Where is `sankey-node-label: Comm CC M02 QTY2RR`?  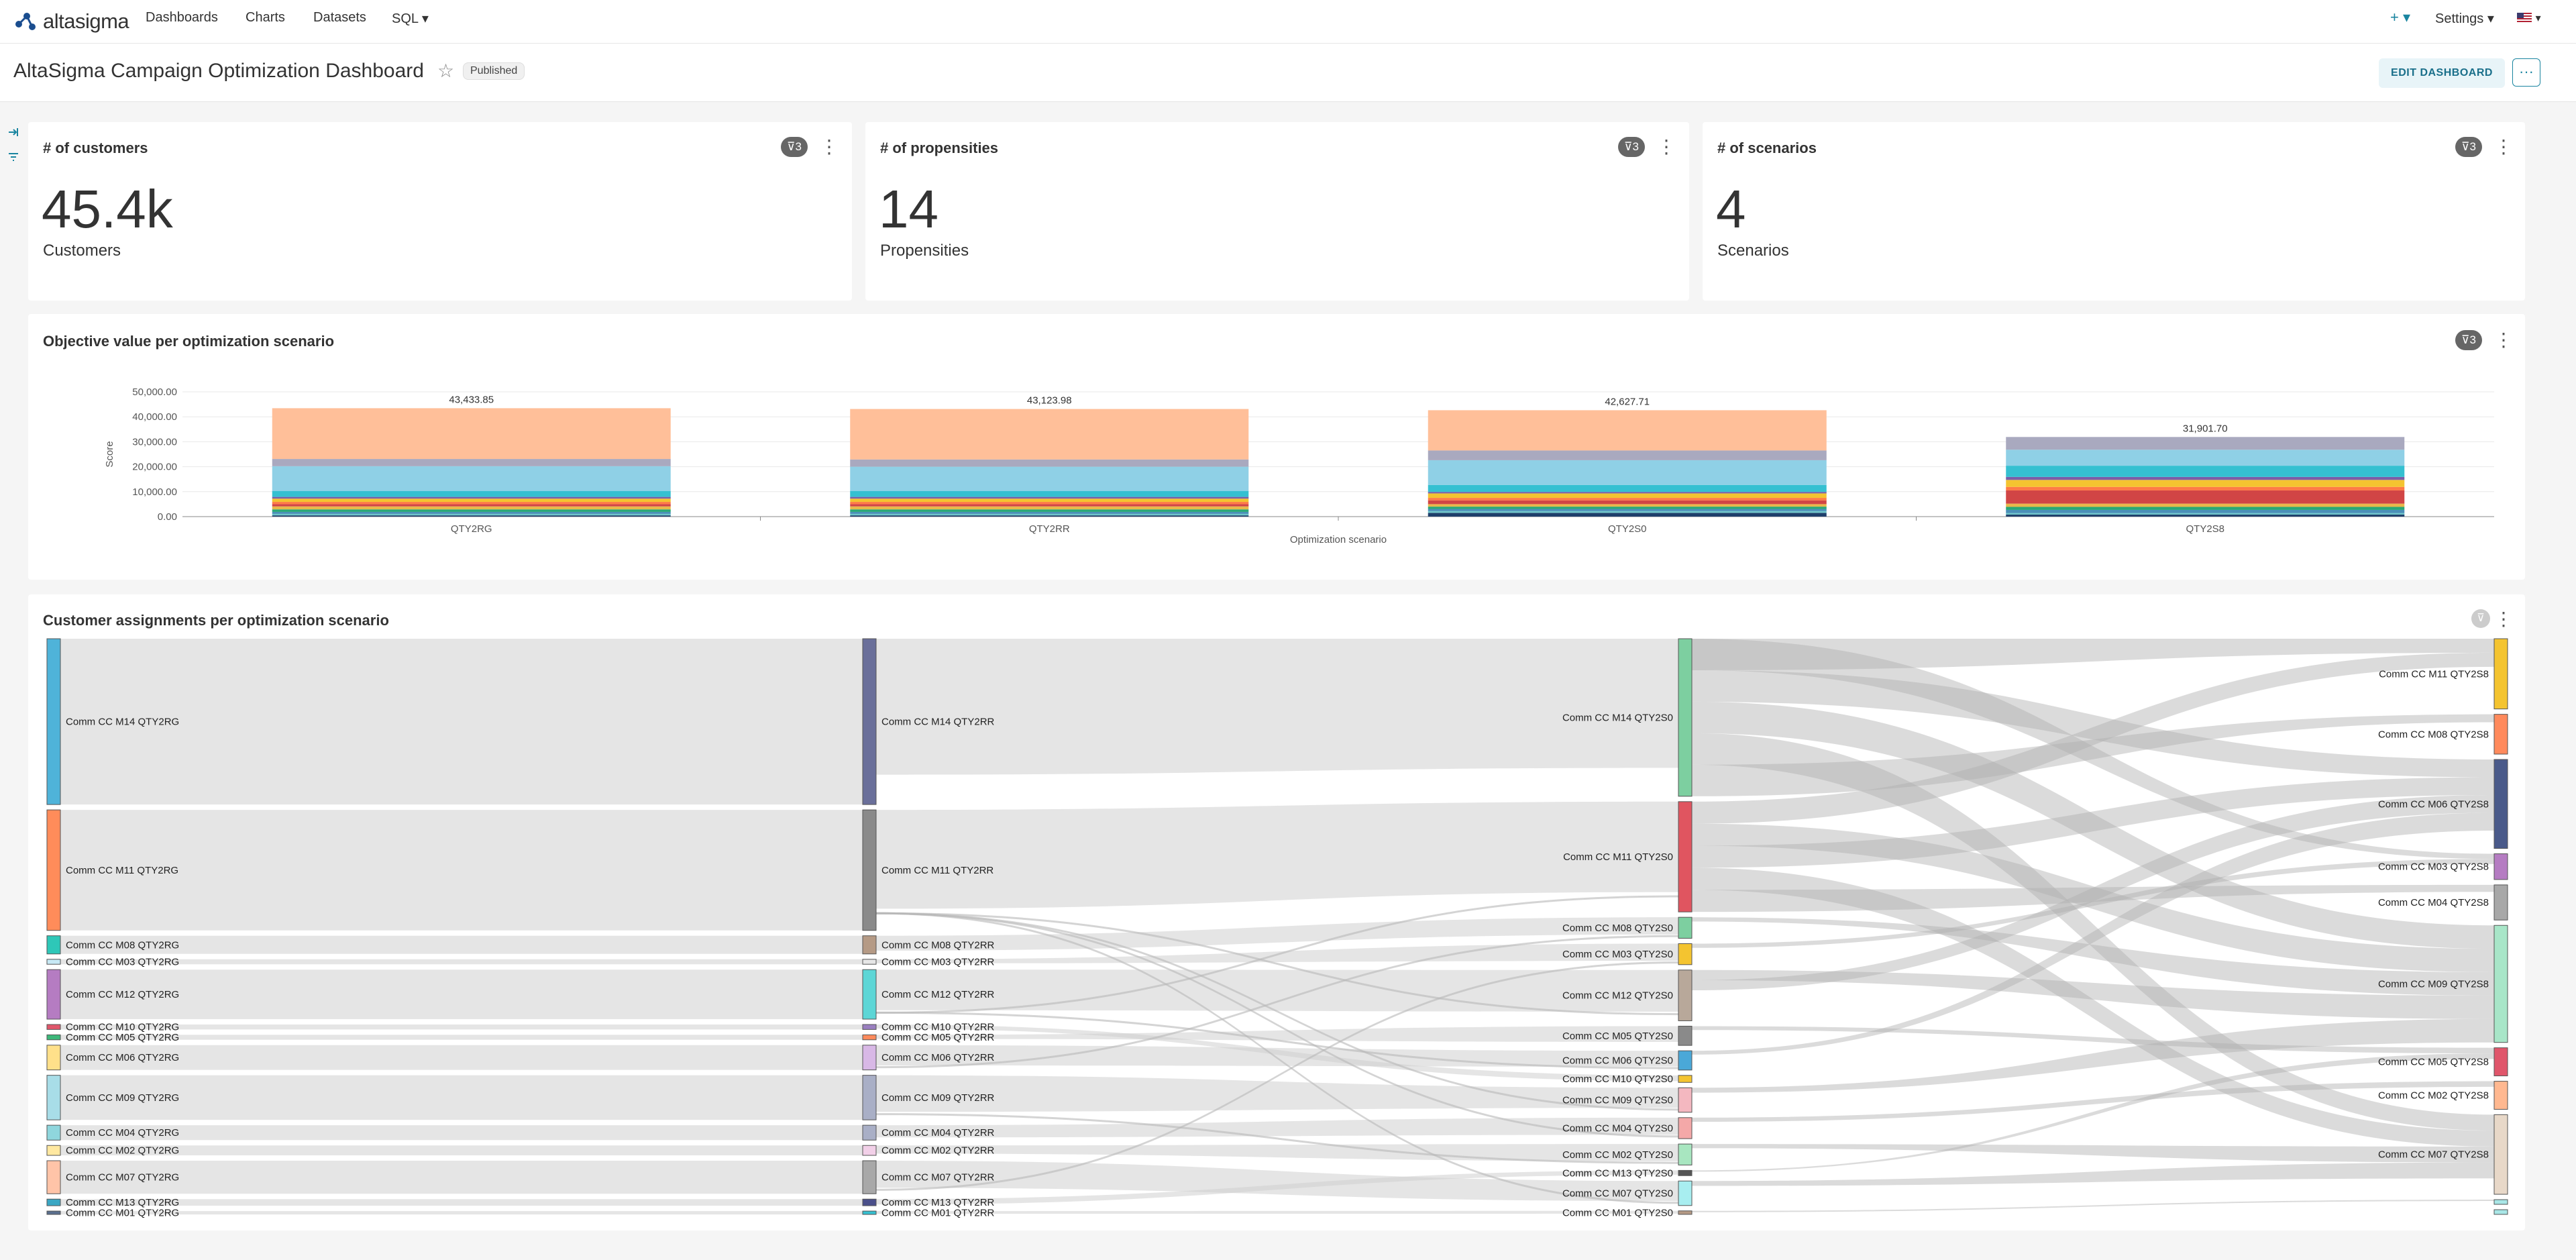 sankey-node-label: Comm CC M02 QTY2RR is located at coordinates (938, 1151).